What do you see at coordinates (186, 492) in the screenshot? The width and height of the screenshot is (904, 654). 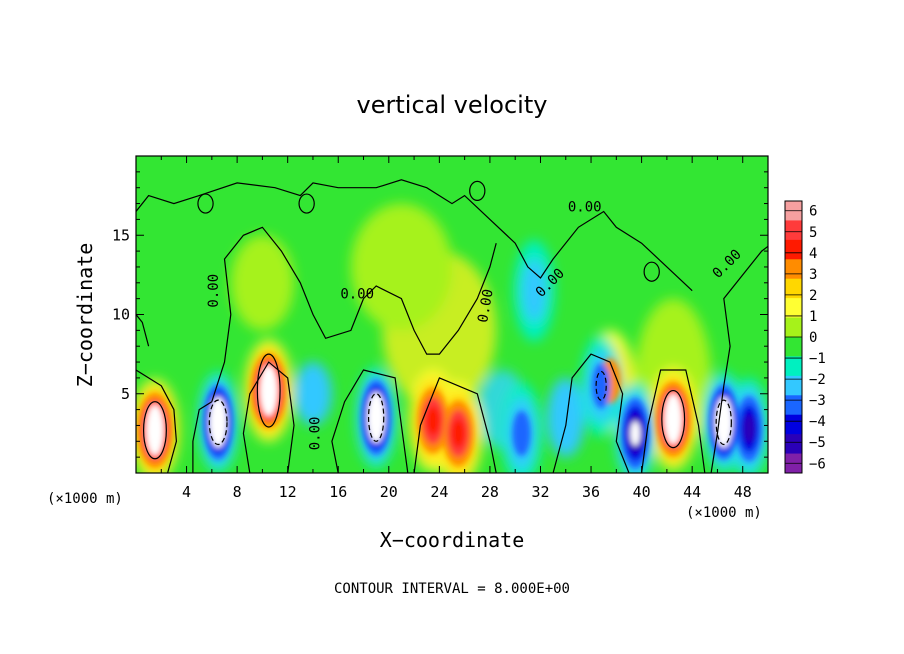 I see `x-tick-label: 4` at bounding box center [186, 492].